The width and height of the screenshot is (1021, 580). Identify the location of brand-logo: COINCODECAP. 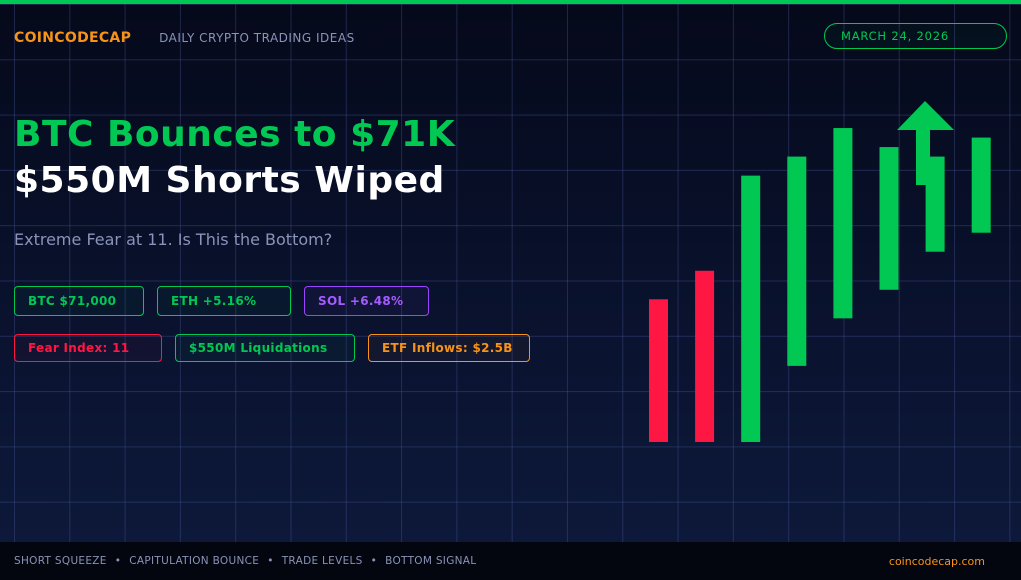
(73, 38).